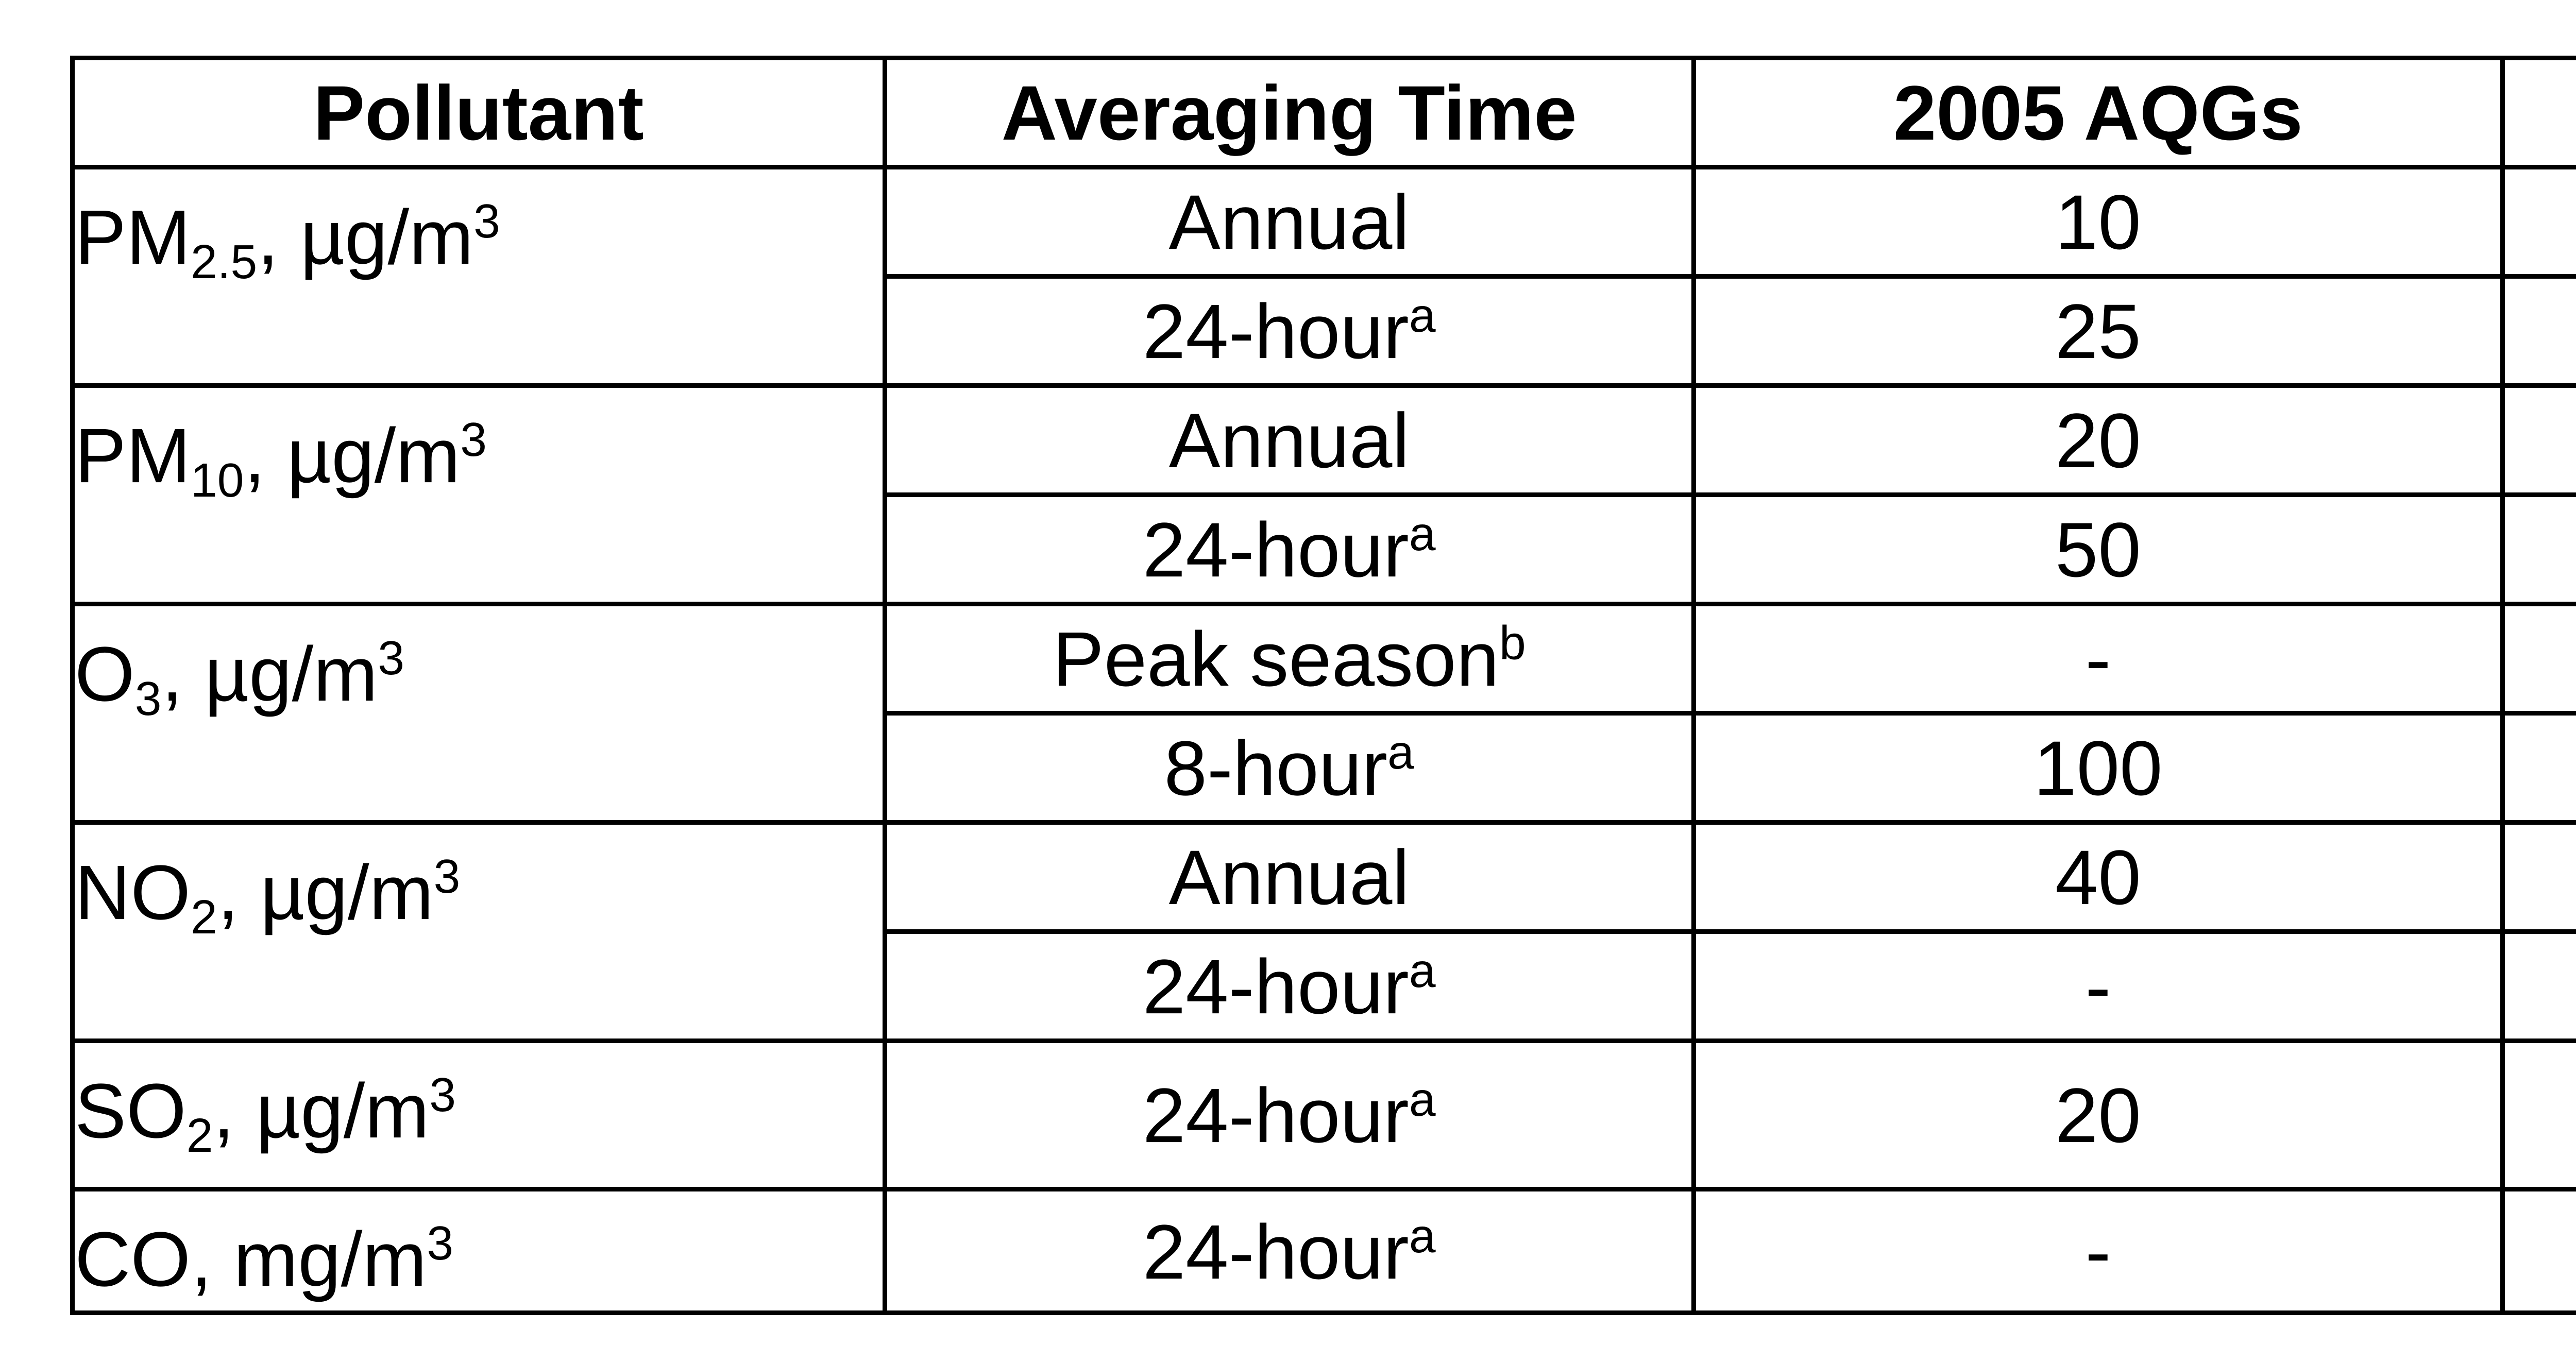 The width and height of the screenshot is (2576, 1362). I want to click on averaging-time-text: Peak season, so click(1275, 659).